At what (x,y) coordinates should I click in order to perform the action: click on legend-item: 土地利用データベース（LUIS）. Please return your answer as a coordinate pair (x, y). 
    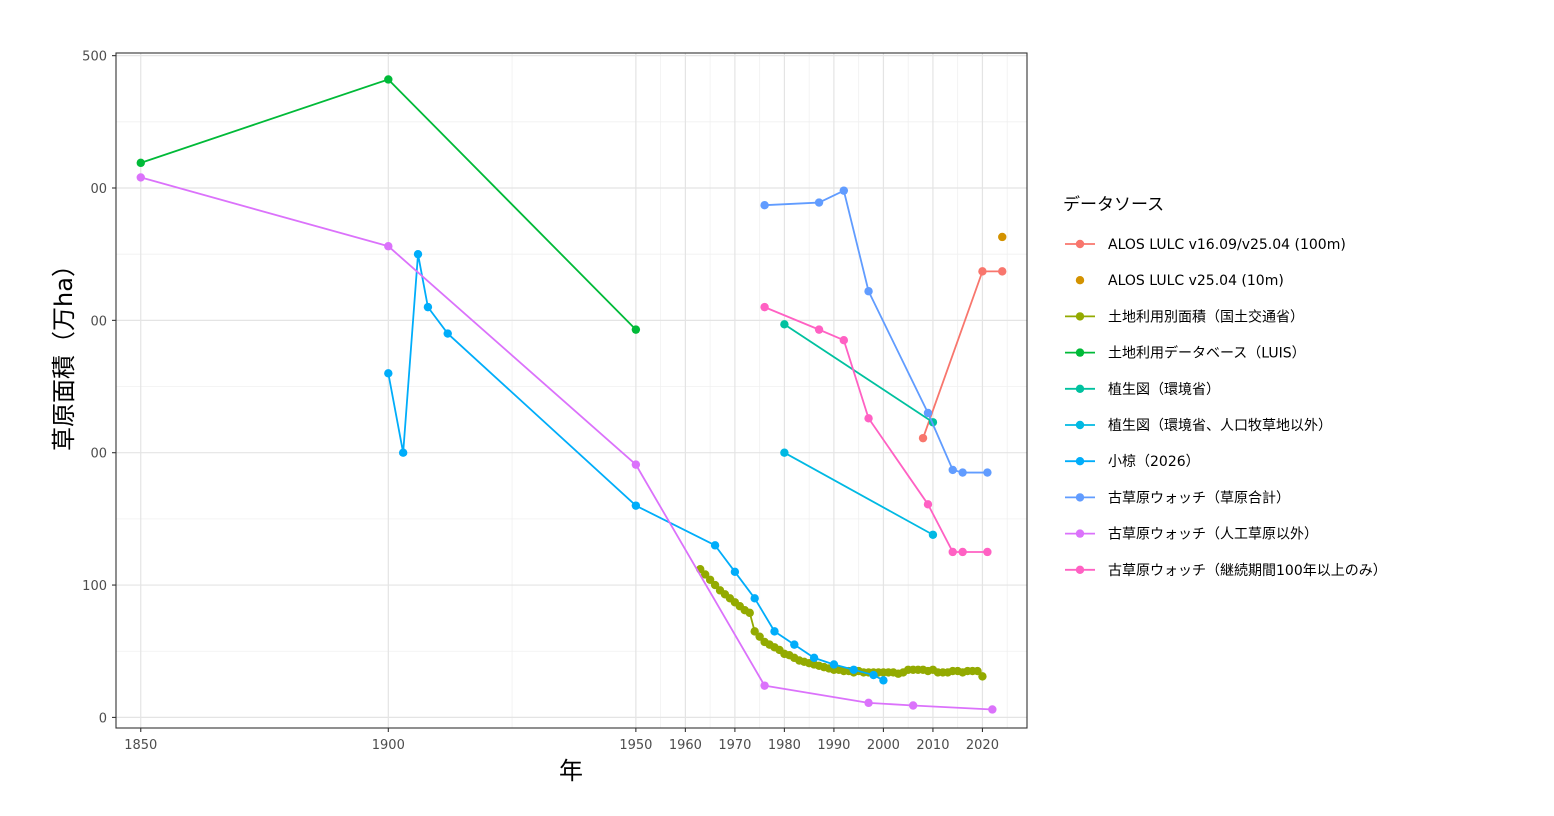
    Looking at the image, I should click on (1185, 353).